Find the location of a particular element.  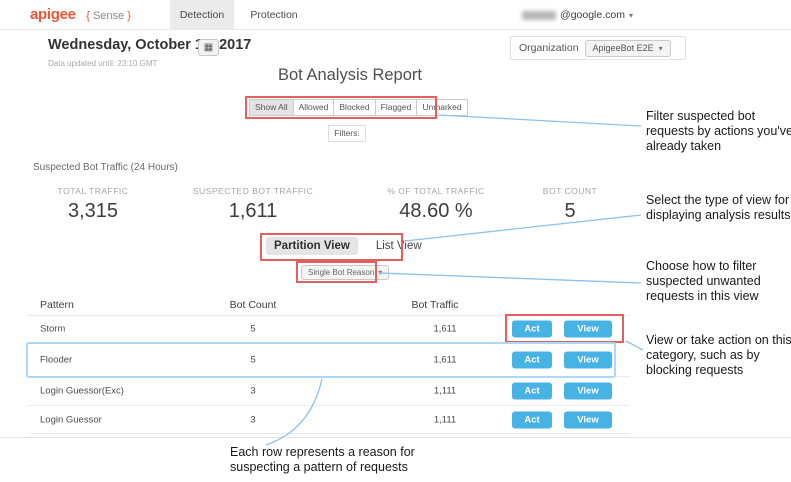

table-row: Flooder 5 1,611 Act View is located at coordinates (329, 360).